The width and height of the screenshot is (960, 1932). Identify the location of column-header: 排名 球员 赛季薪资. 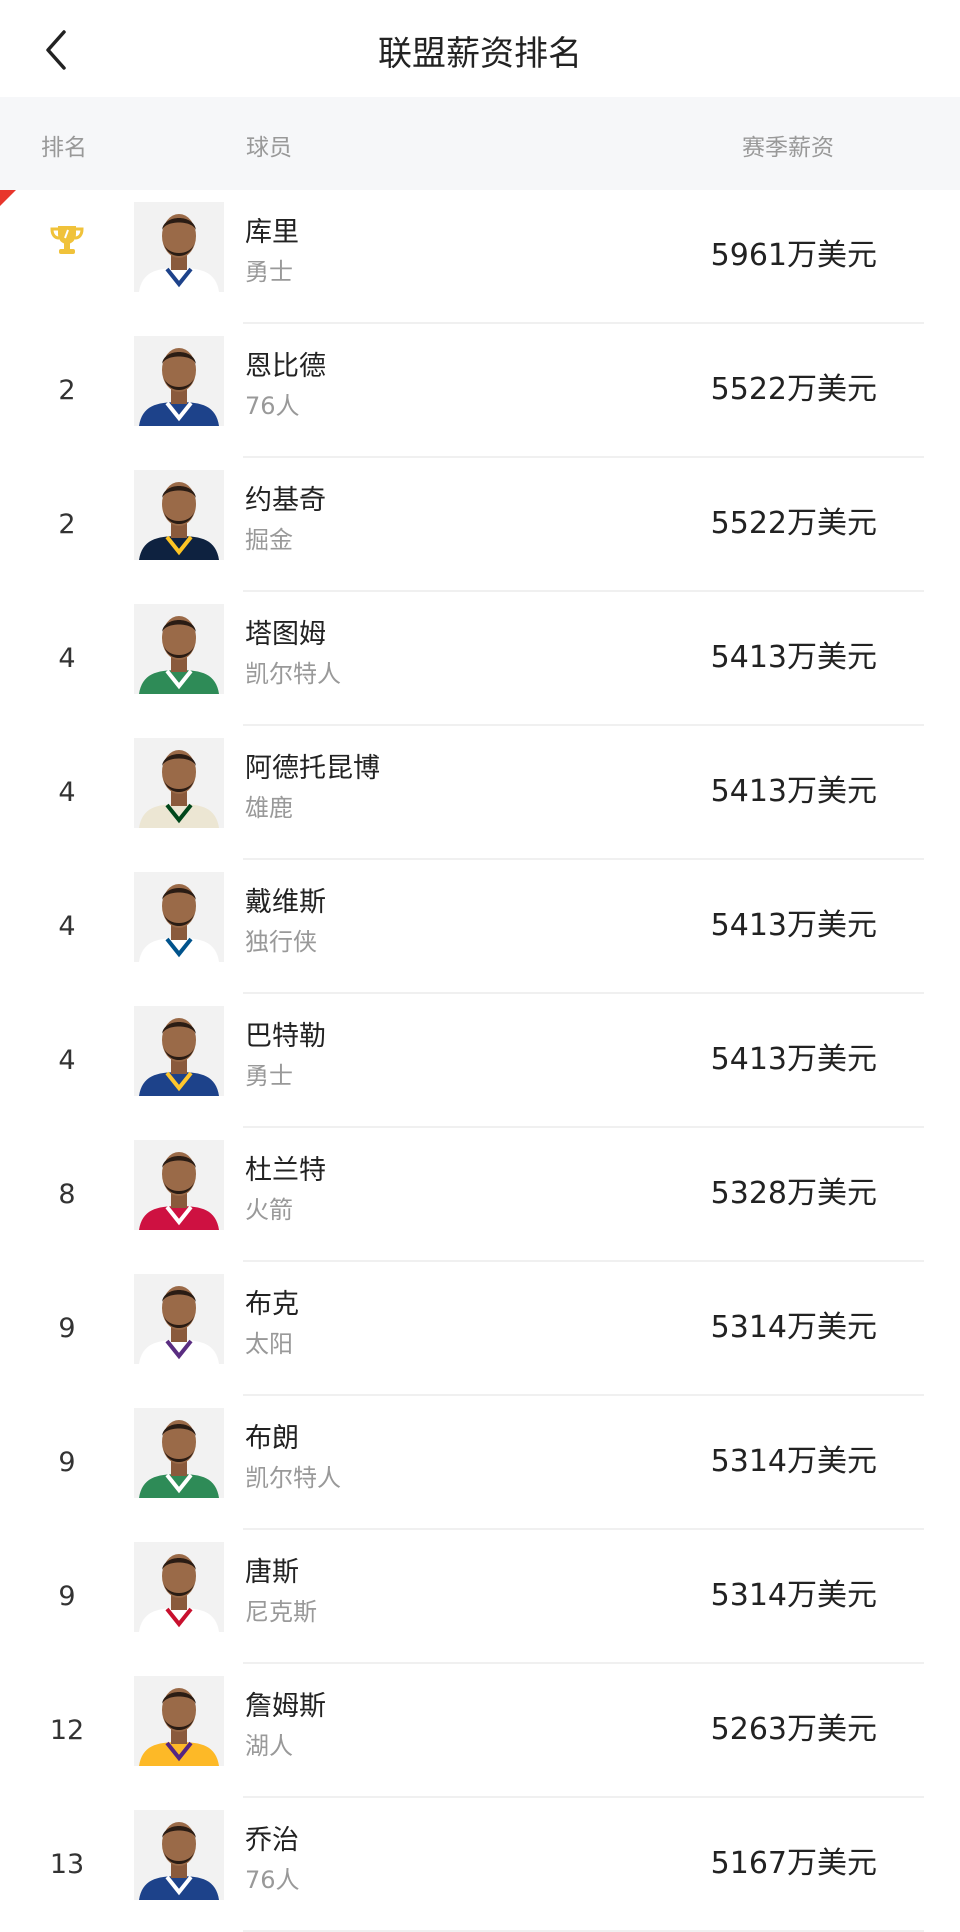
(480, 143).